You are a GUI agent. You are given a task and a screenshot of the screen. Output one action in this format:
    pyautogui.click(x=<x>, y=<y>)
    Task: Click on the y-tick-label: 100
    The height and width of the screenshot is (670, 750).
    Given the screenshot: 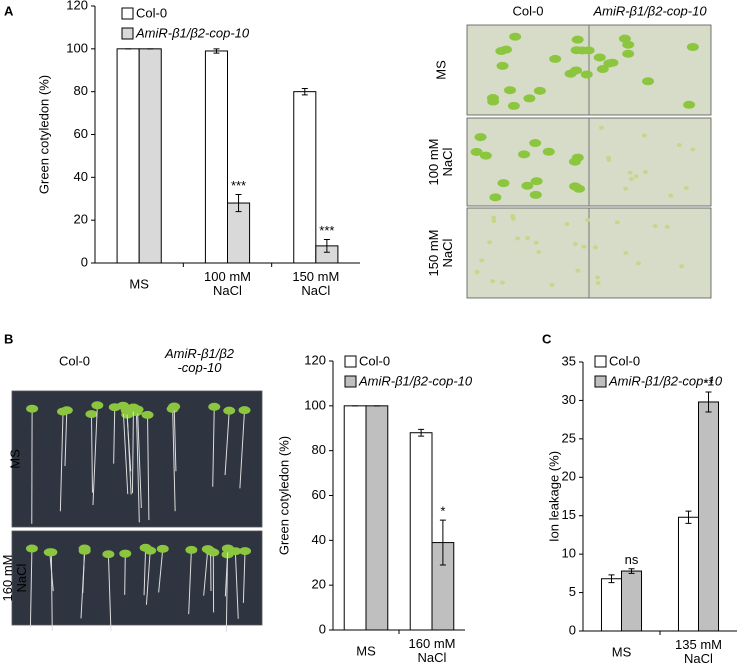 What is the action you would take?
    pyautogui.click(x=77, y=47)
    